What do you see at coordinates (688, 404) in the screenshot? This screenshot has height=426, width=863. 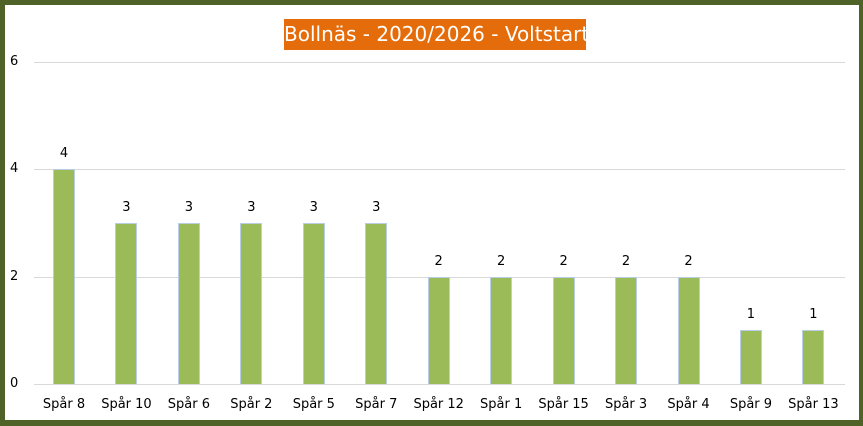 I see `x-tick-label: Spår 4` at bounding box center [688, 404].